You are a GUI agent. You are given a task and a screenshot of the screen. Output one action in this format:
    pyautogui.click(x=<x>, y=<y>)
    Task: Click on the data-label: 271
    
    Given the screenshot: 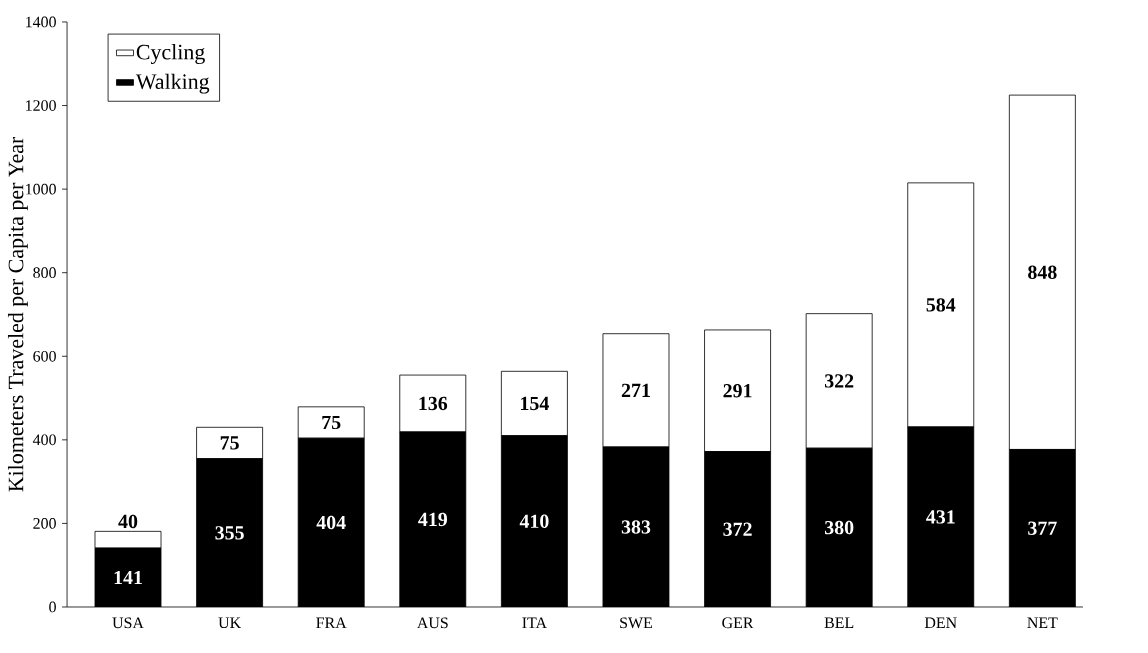 What is the action you would take?
    pyautogui.click(x=635, y=390)
    